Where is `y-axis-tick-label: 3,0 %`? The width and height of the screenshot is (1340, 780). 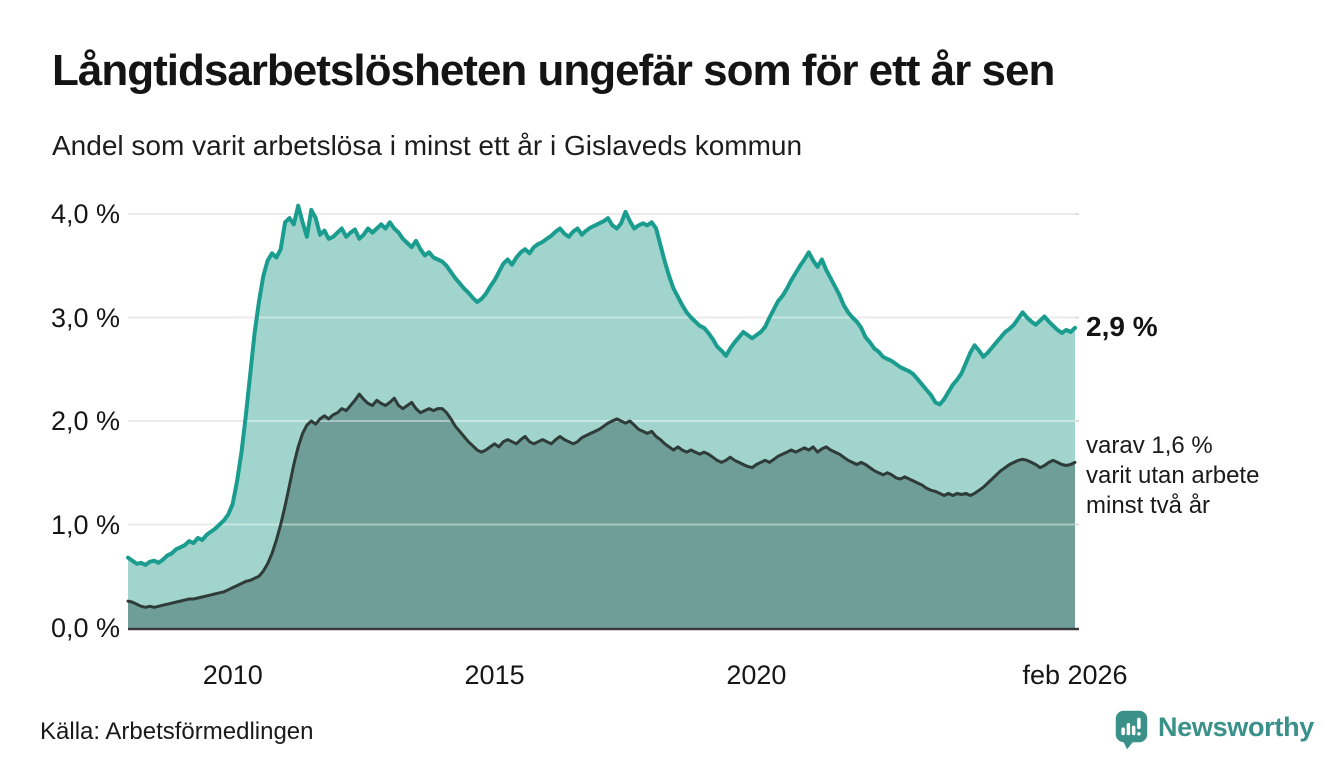
y-axis-tick-label: 3,0 % is located at coordinates (85, 317).